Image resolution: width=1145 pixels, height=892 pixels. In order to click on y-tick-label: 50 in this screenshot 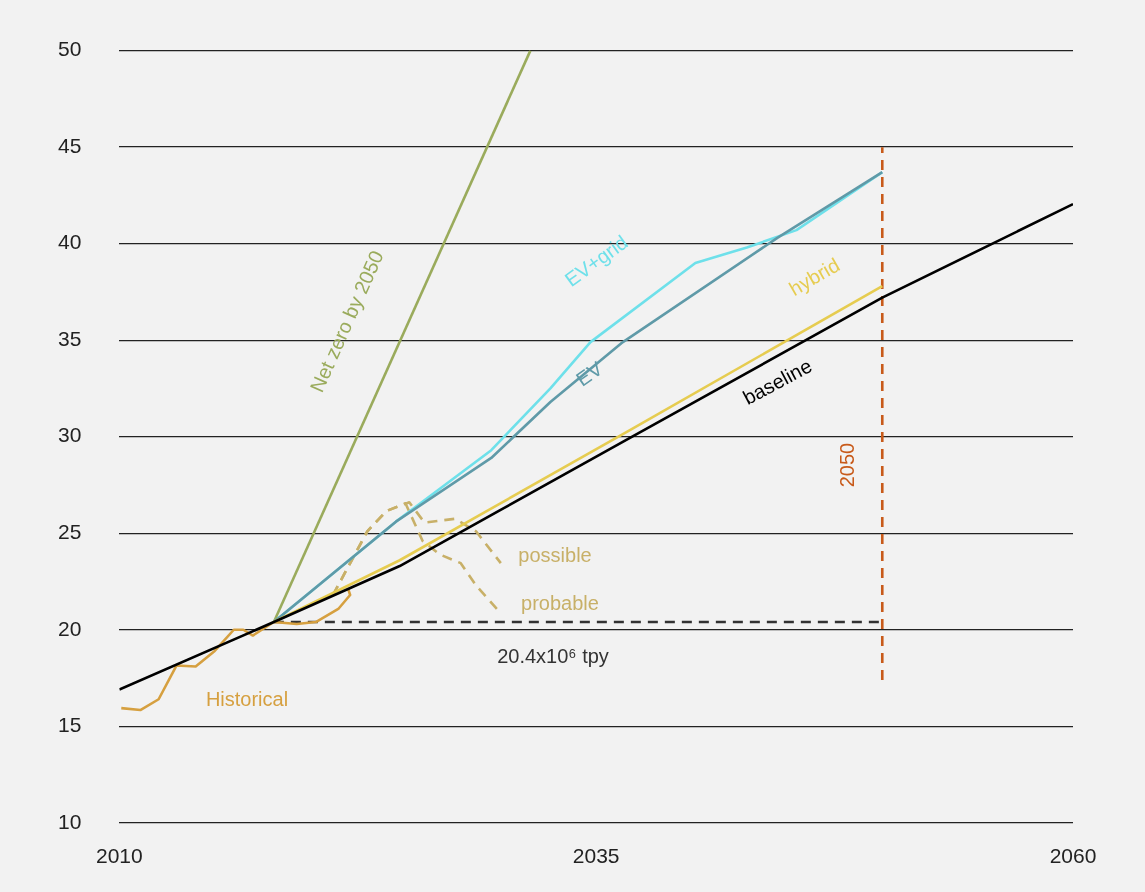, I will do `click(70, 49)`.